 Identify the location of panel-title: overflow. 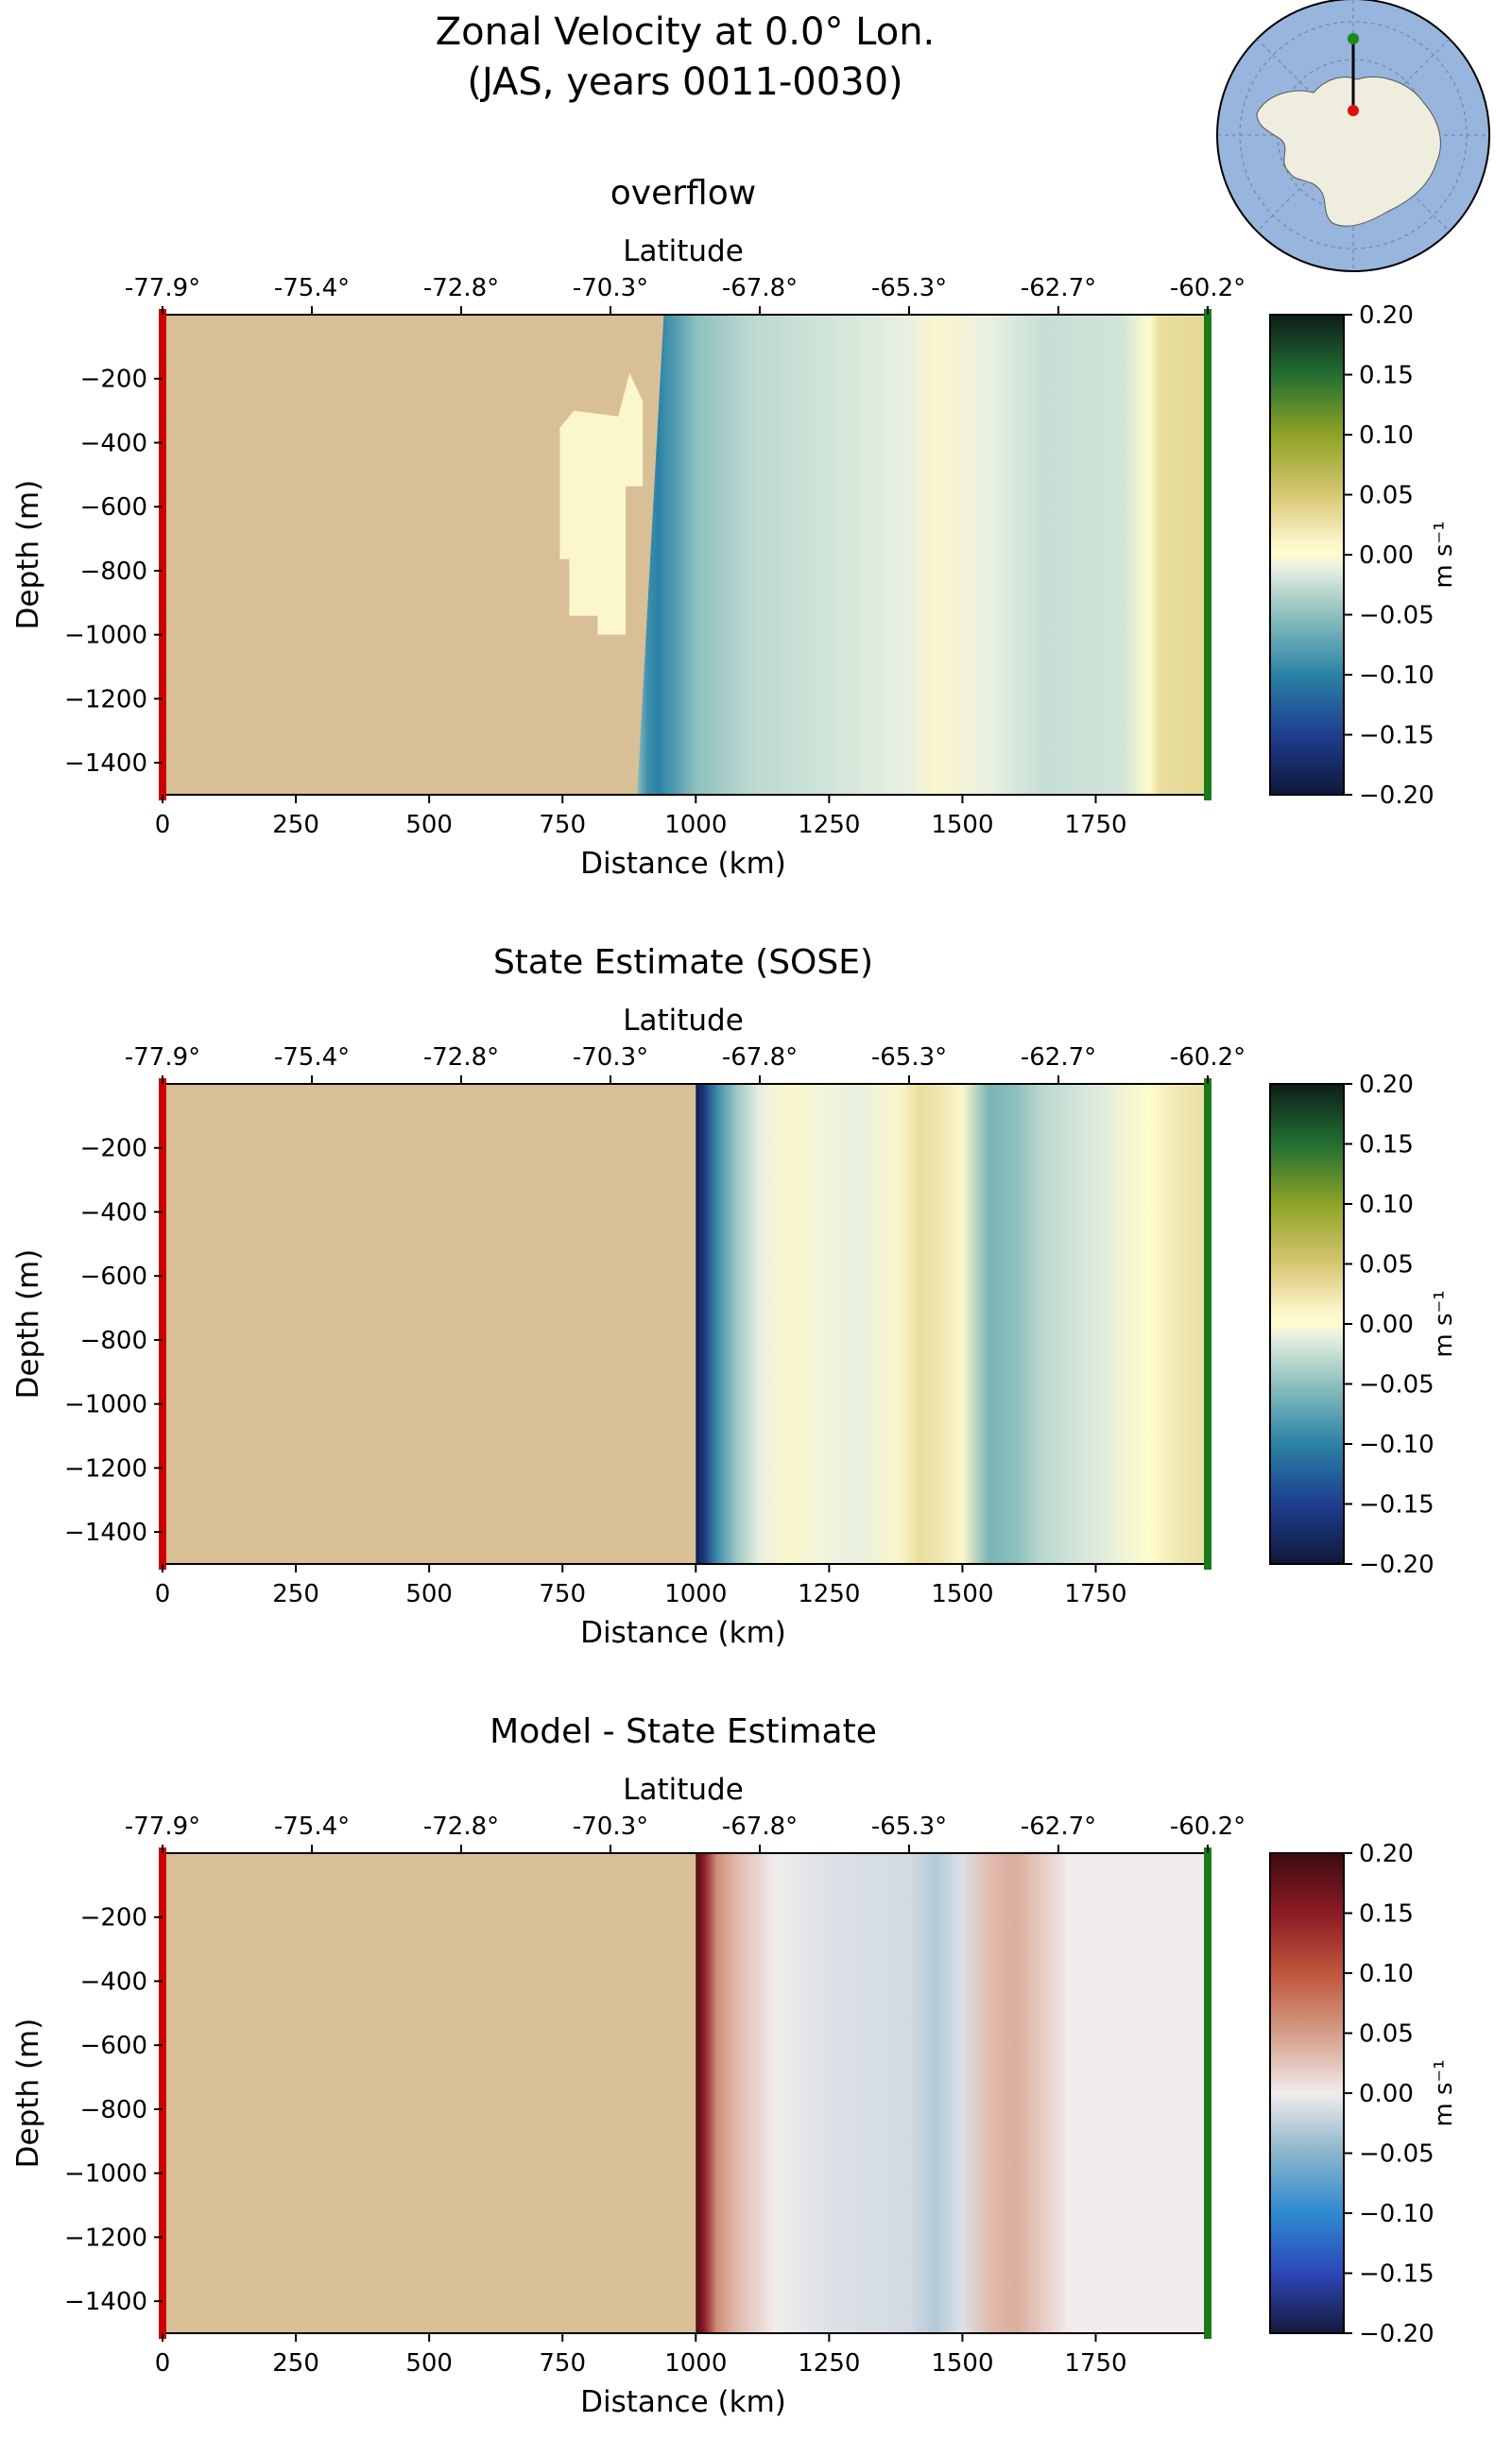
(683, 193).